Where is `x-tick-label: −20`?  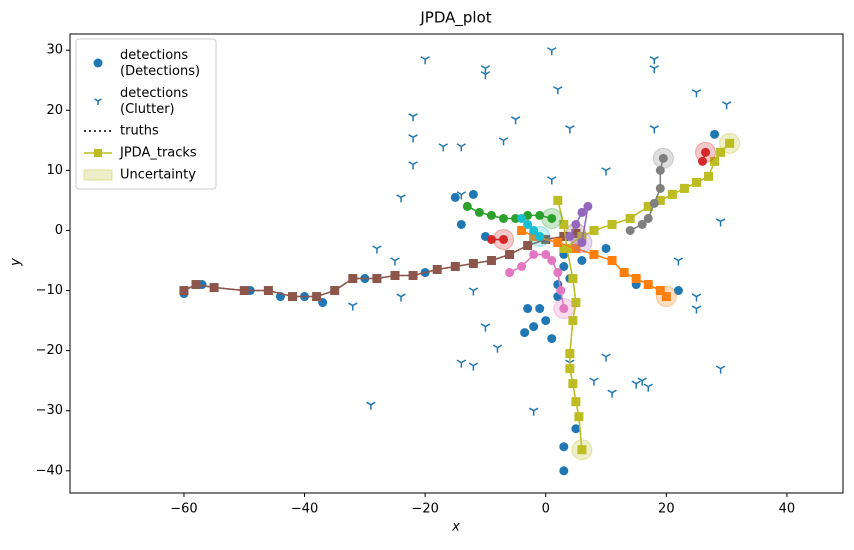
x-tick-label: −20 is located at coordinates (424, 509).